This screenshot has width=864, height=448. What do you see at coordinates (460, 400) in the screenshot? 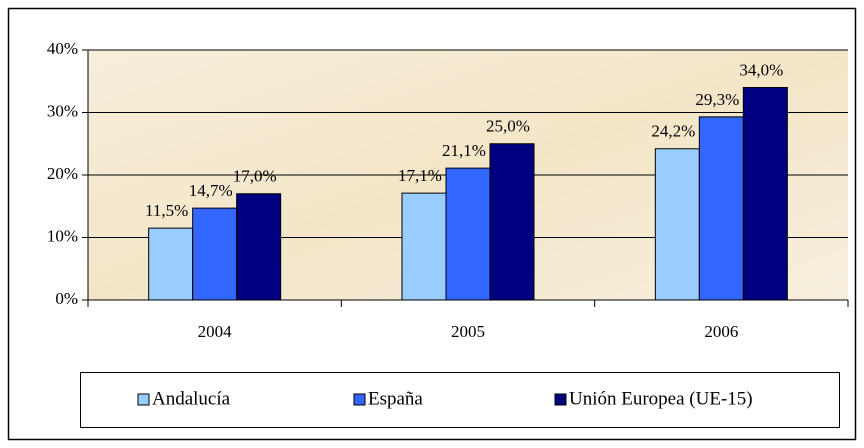
I see `legend-box` at bounding box center [460, 400].